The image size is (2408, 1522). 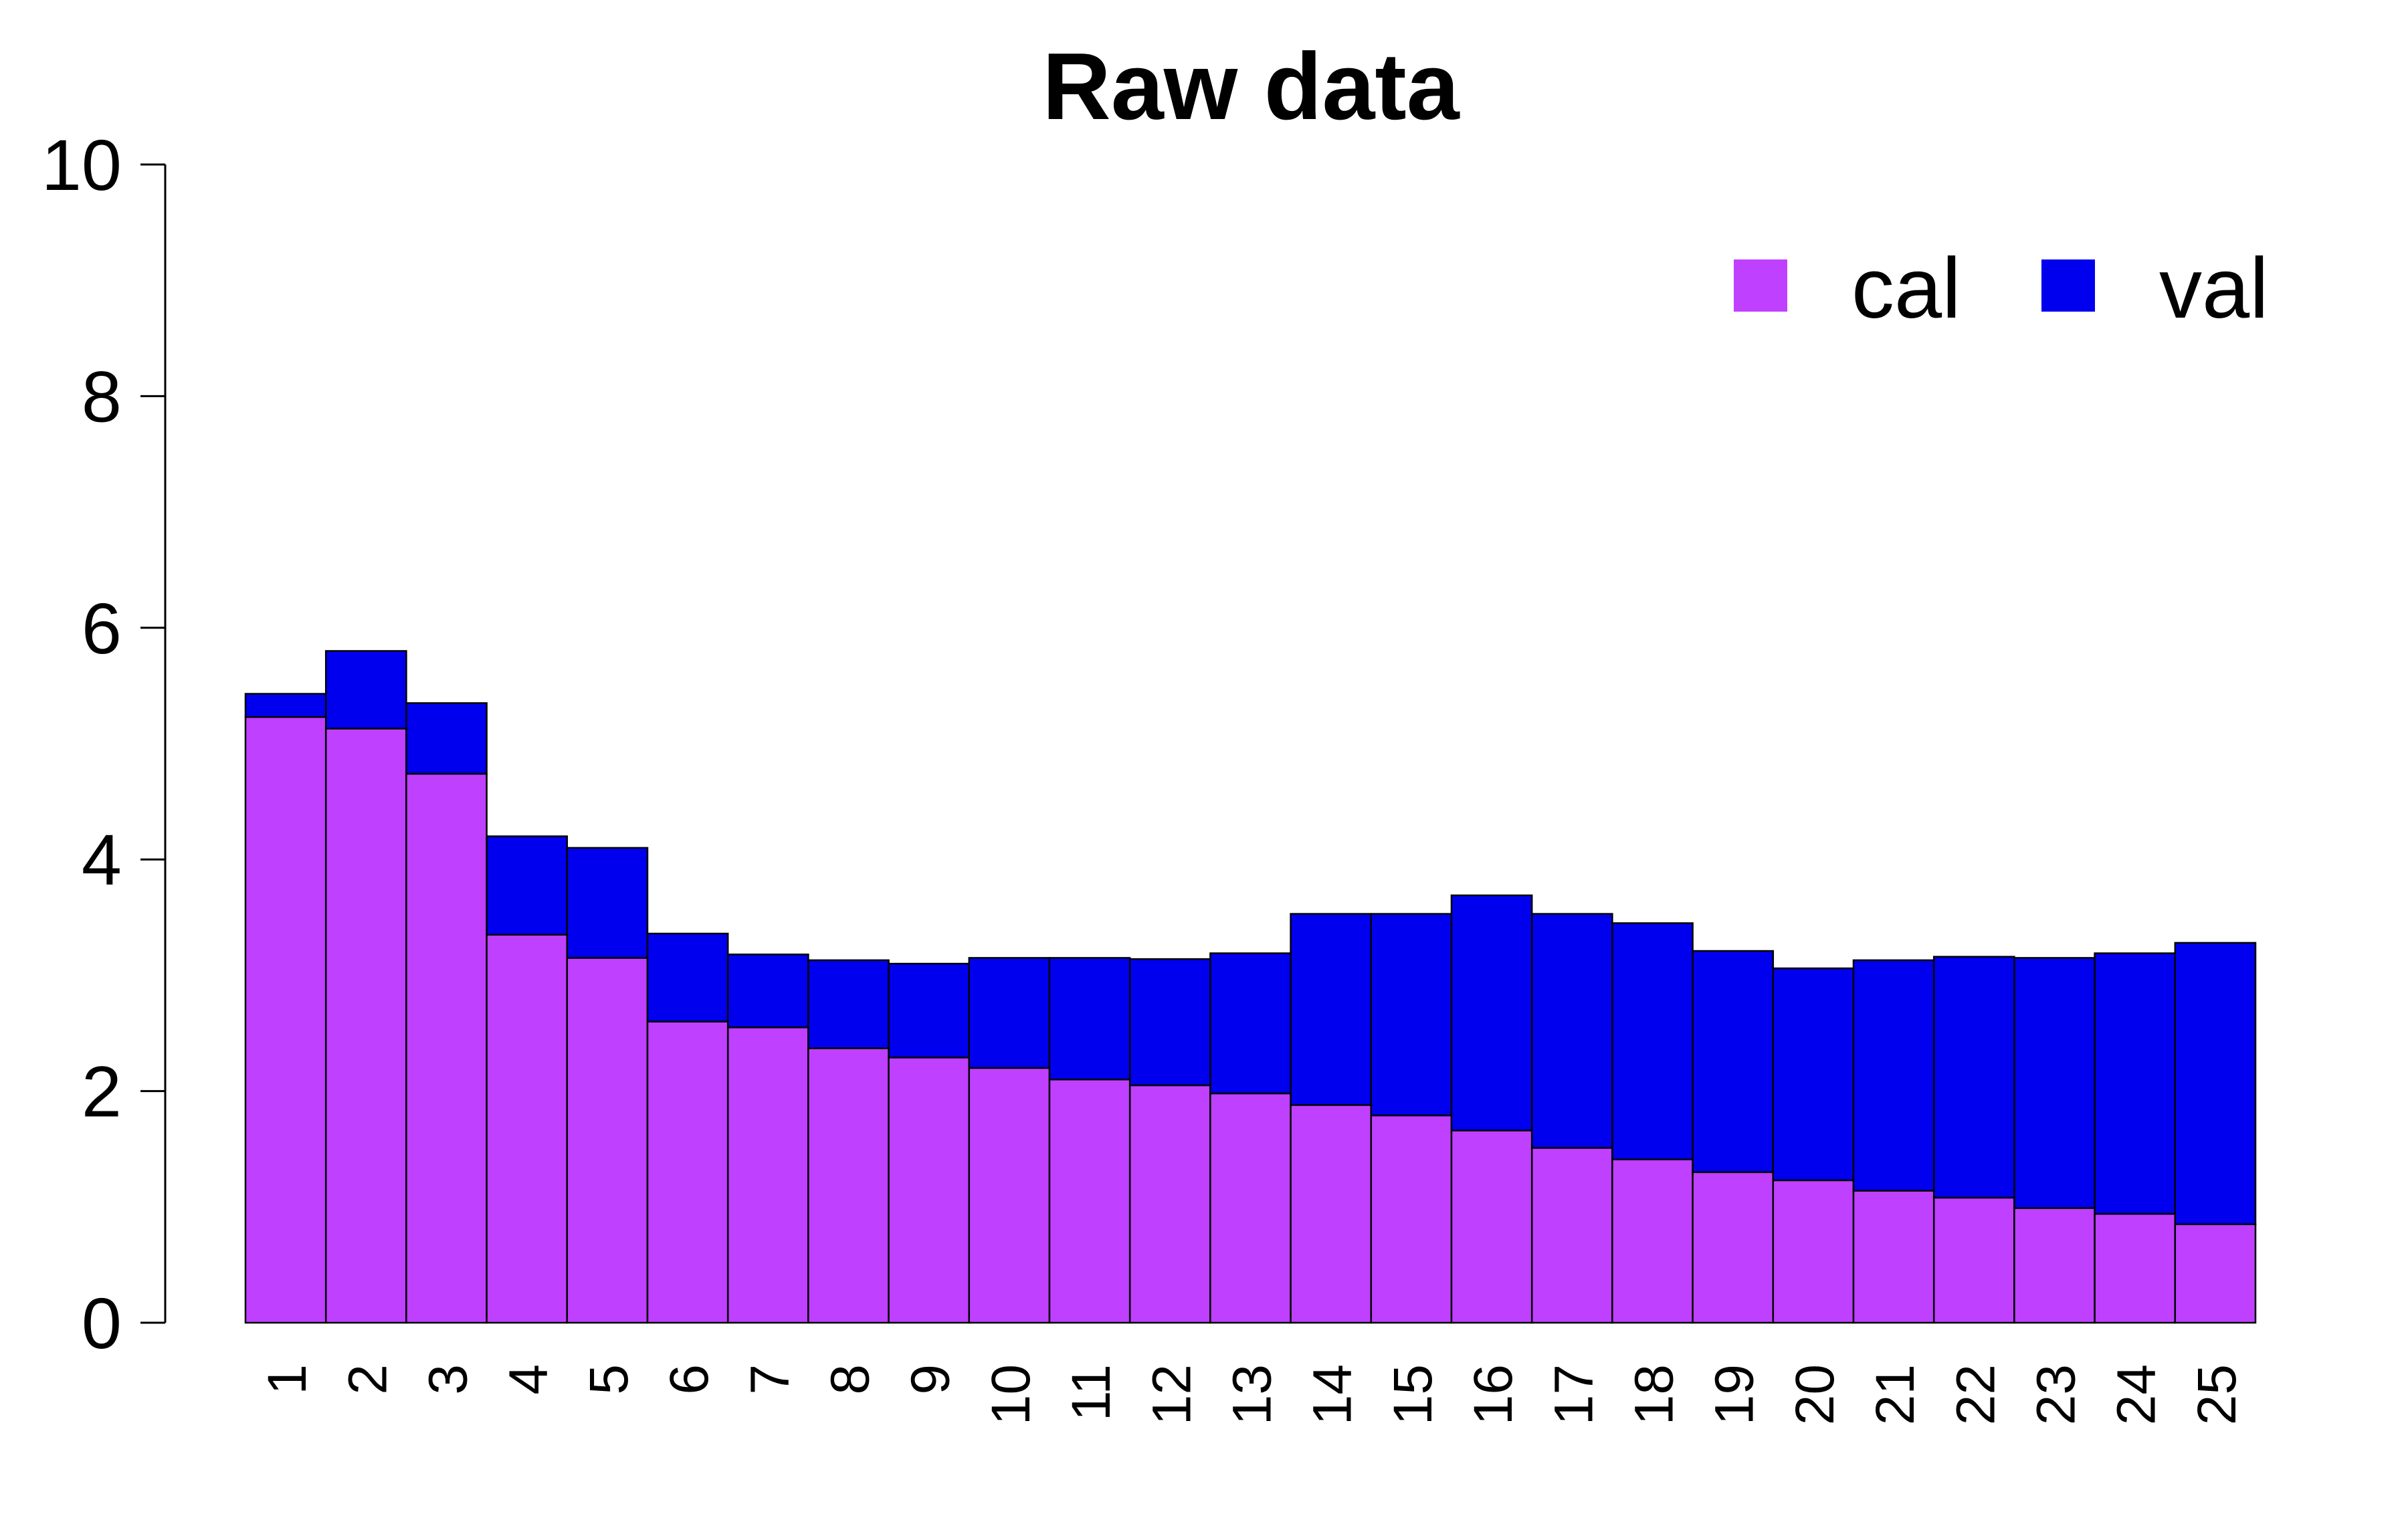 I want to click on x-tick-label-22: 22, so click(x=1975, y=1394).